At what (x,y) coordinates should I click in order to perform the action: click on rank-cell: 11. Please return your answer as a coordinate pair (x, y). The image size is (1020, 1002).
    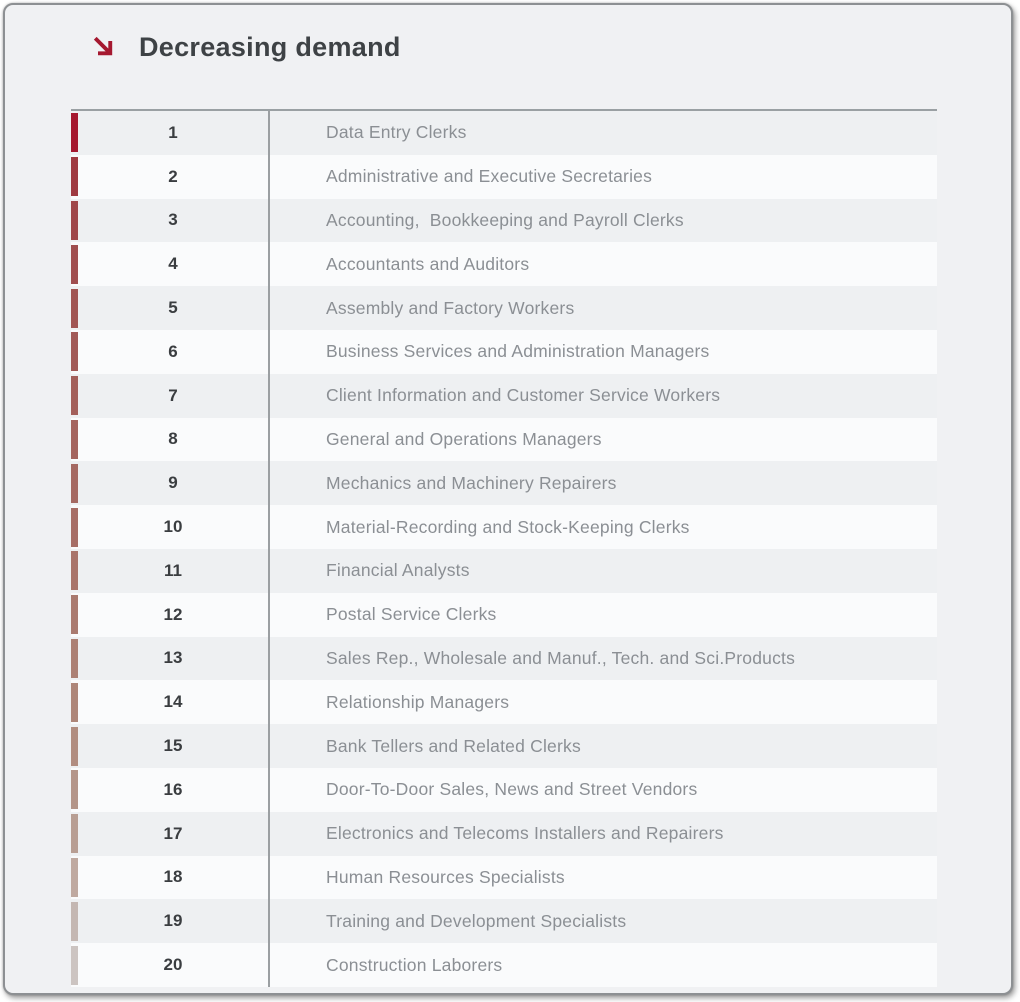
    Looking at the image, I should click on (173, 570).